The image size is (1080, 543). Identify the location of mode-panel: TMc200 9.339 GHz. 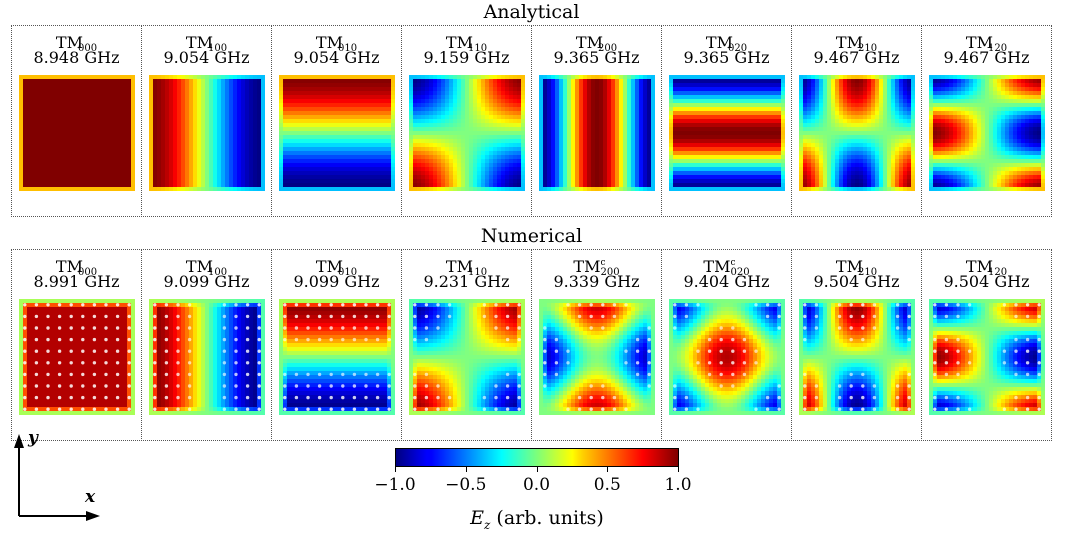
(596, 345).